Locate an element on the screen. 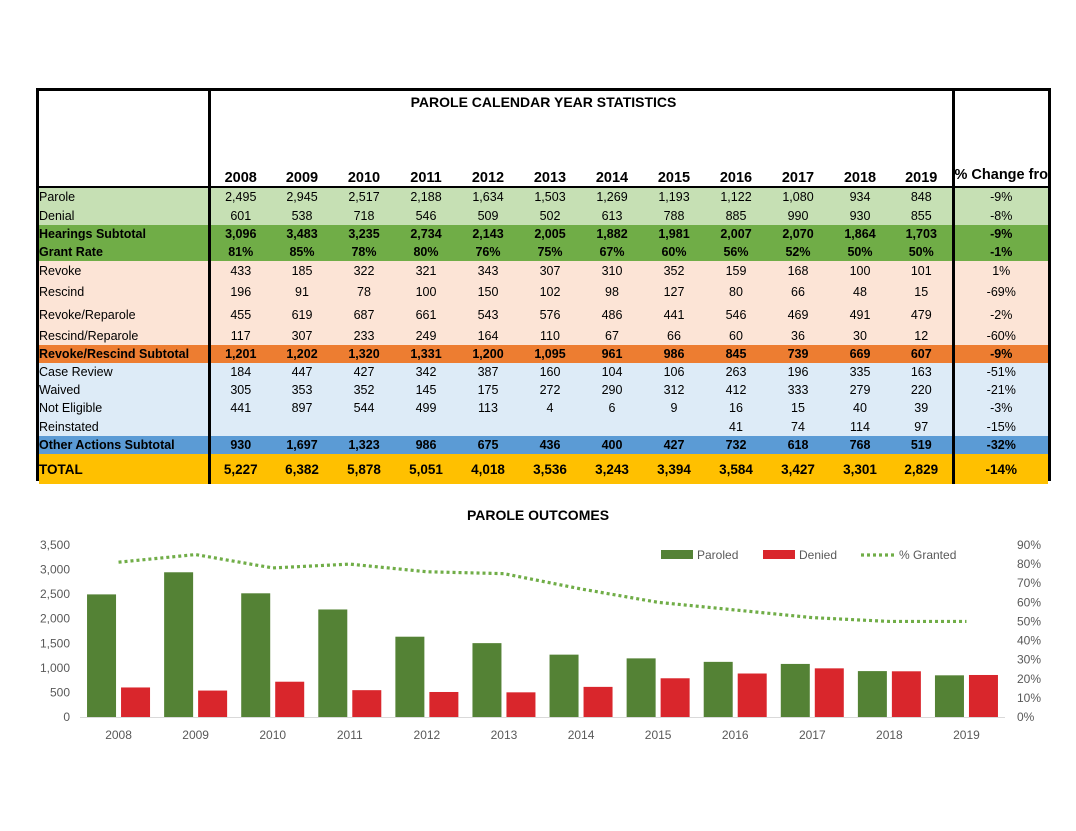 Image resolution: width=1076 pixels, height=831 pixels. table-cell: 2,829 is located at coordinates (921, 469).